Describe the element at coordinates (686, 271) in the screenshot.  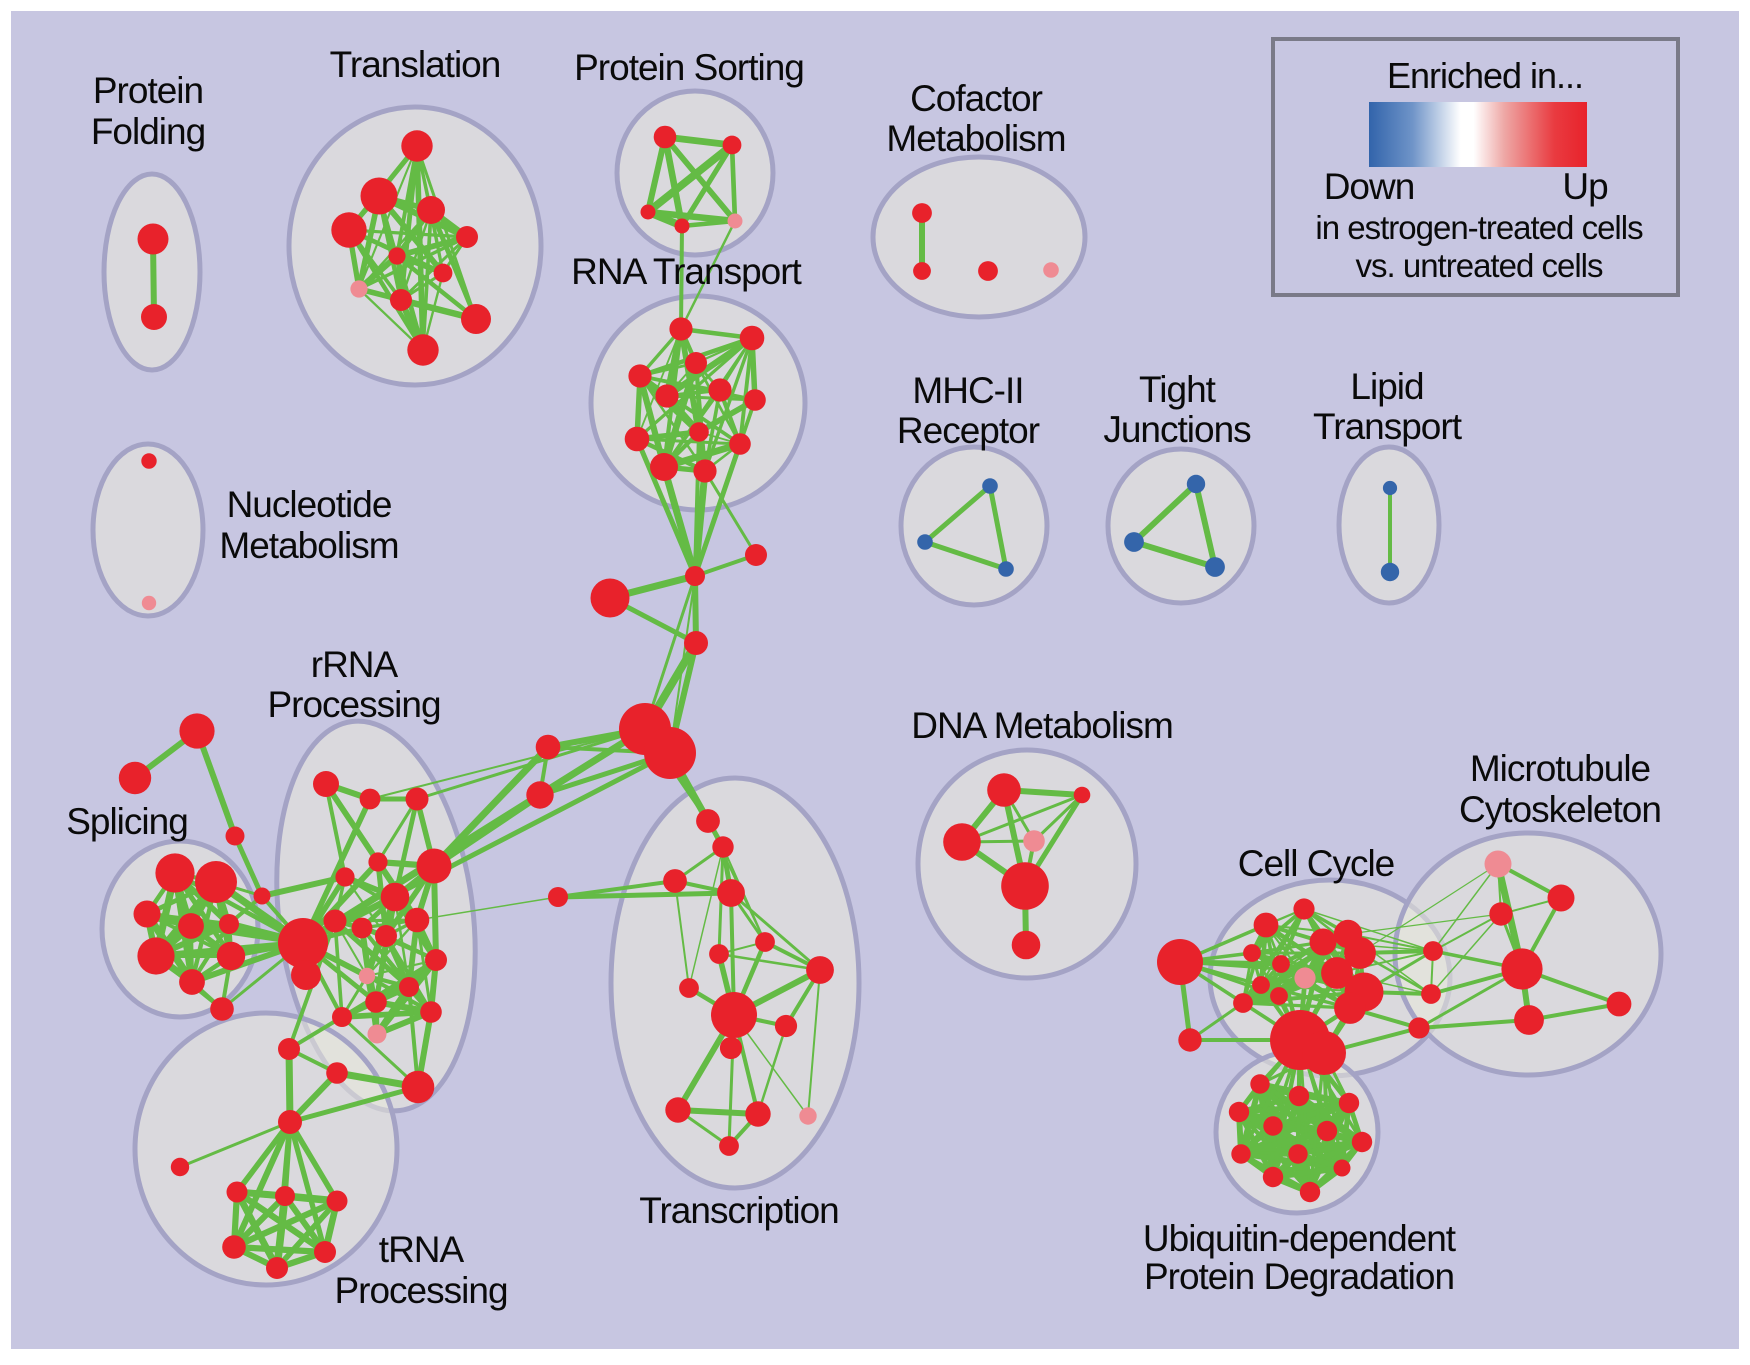
I see `svg-text: RNA Transport` at that location.